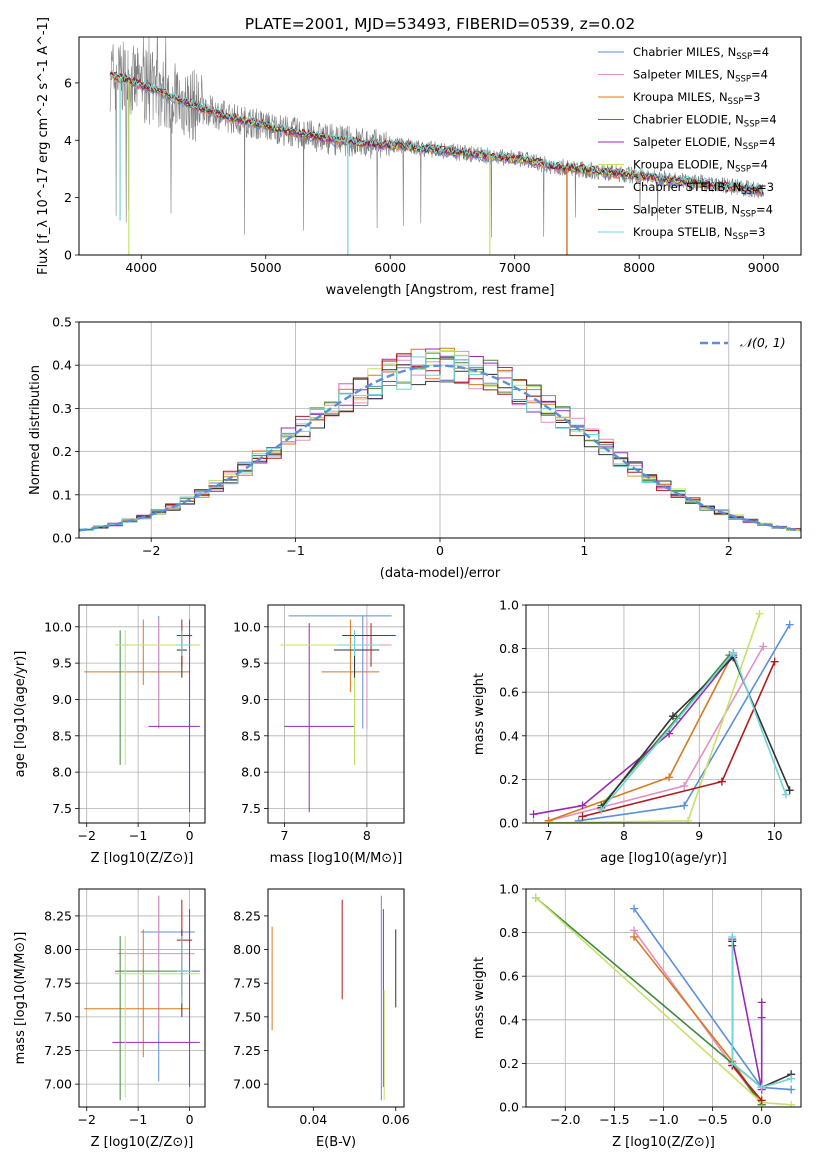 This screenshot has width=819, height=1170. I want to click on x-axis-label: wavelength [Angstrom, rest frame], so click(440, 290).